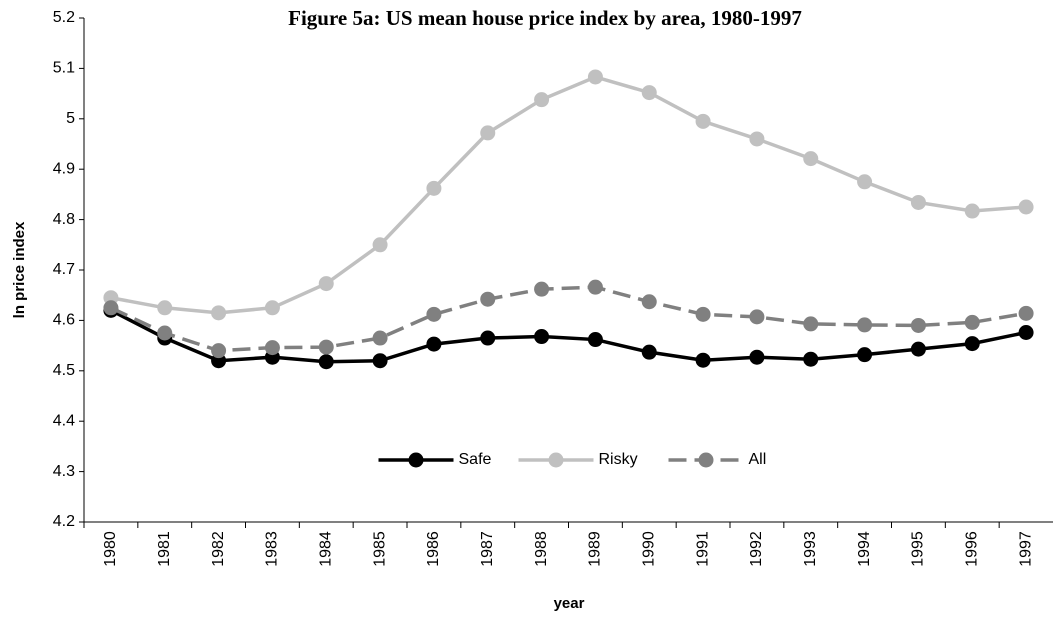 The height and width of the screenshot is (619, 1054). What do you see at coordinates (618, 459) in the screenshot?
I see `legend-label: Risky` at bounding box center [618, 459].